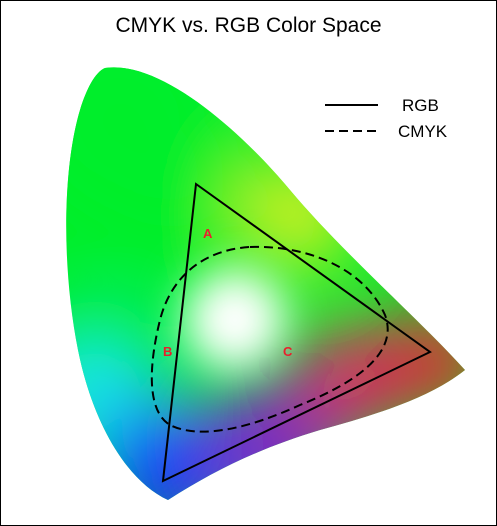 The height and width of the screenshot is (526, 497). I want to click on region-label-a: A, so click(208, 233).